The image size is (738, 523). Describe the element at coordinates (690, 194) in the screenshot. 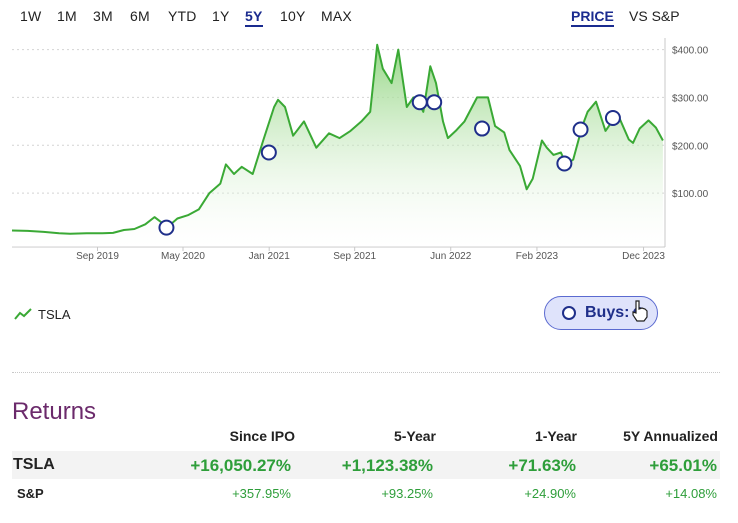

I see `y-tick-label: $100.00` at that location.